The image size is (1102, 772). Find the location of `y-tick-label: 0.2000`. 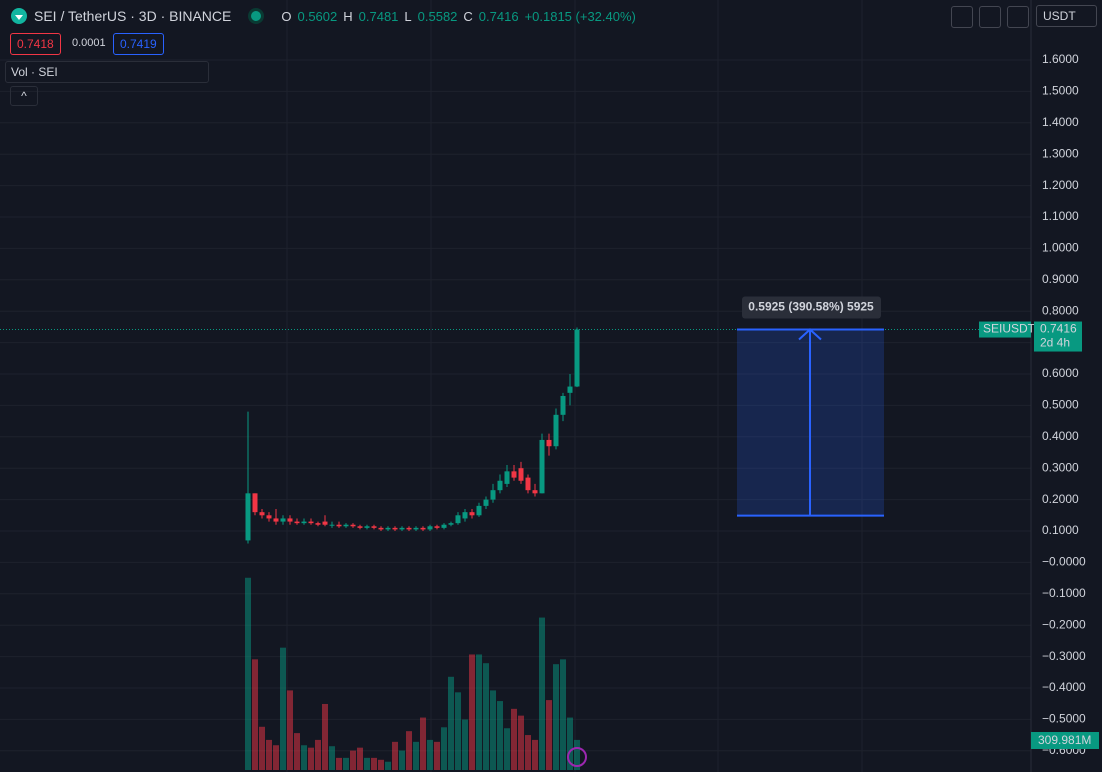

y-tick-label: 0.2000 is located at coordinates (1060, 499).